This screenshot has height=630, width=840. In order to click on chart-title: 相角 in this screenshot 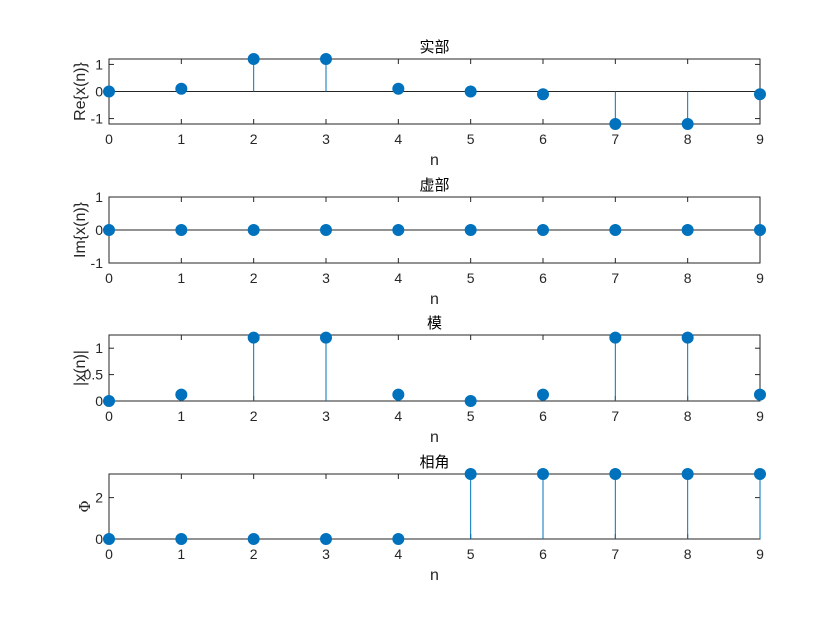, I will do `click(434, 462)`.